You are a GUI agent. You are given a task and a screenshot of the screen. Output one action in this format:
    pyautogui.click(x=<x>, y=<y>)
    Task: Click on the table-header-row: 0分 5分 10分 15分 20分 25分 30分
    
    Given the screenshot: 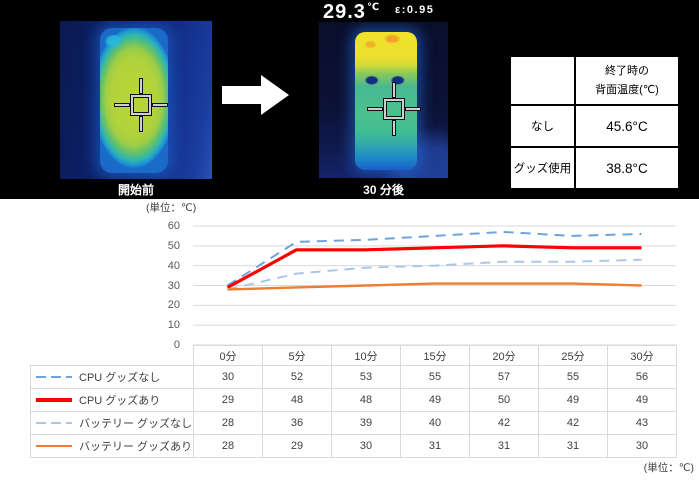 What is the action you would take?
    pyautogui.click(x=353, y=355)
    